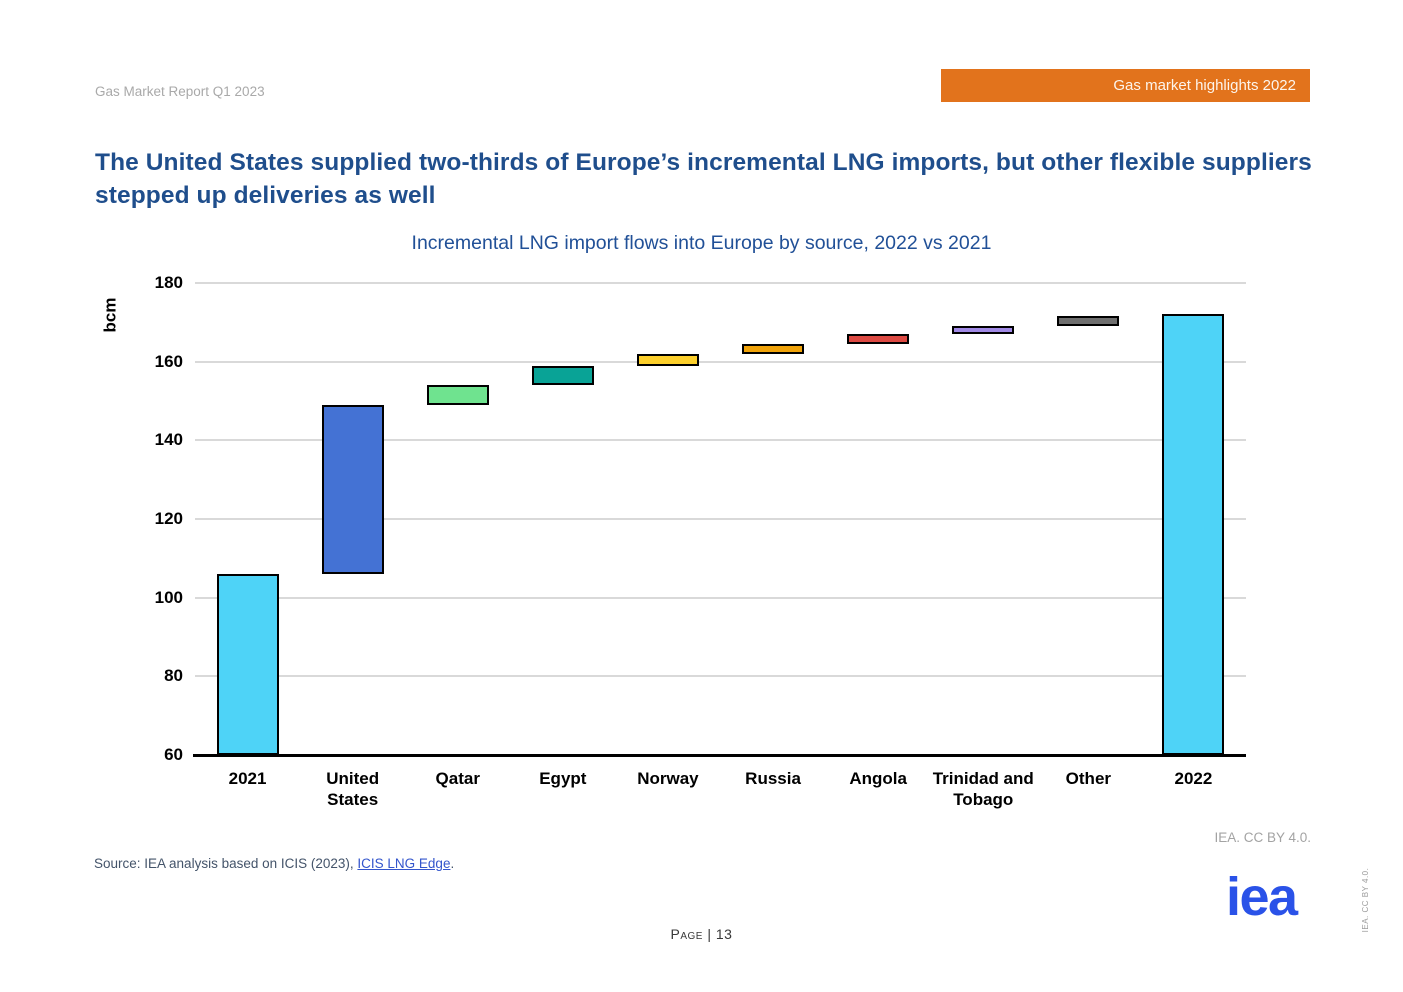 The image size is (1403, 992). I want to click on x-tick-label-2021: 2021, so click(247, 778).